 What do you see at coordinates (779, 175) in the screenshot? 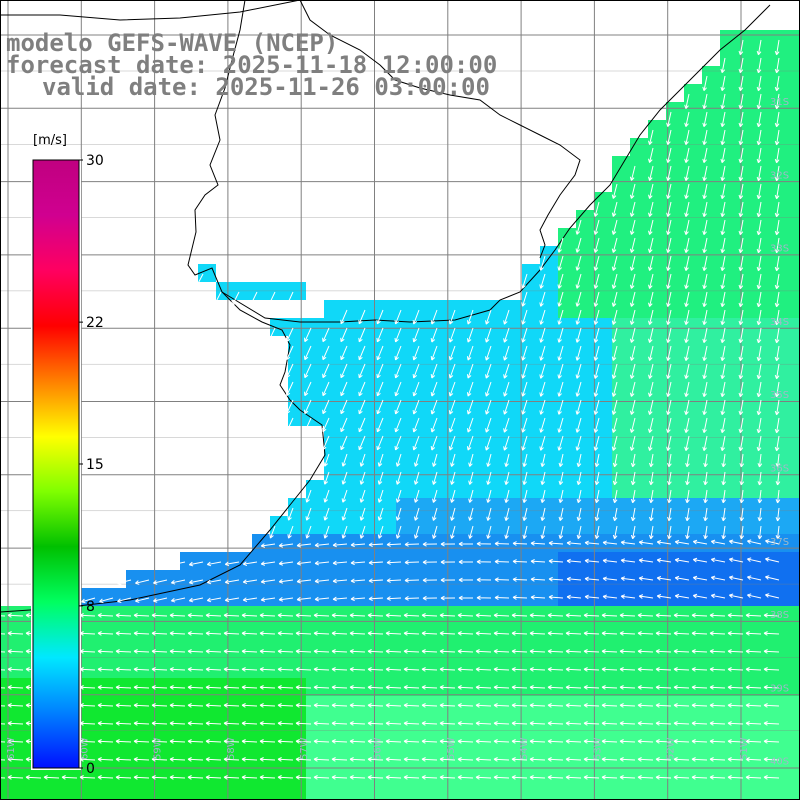
I see `latitude-label: 32S` at bounding box center [779, 175].